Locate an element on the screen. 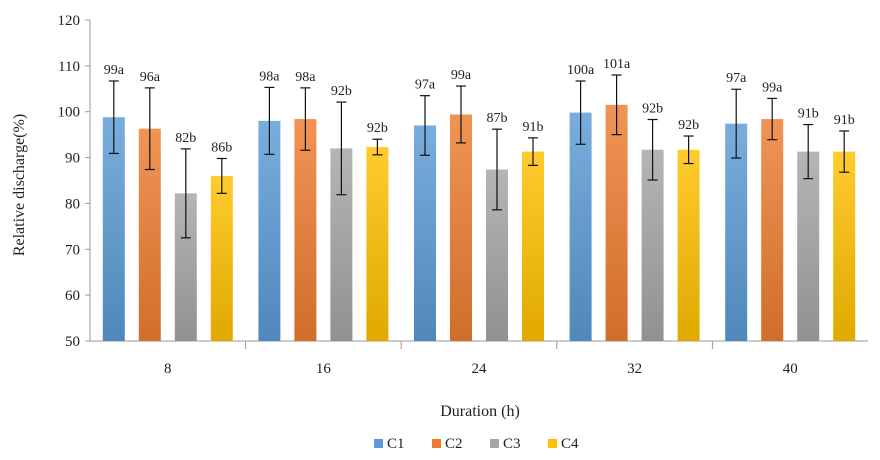 Image resolution: width=880 pixels, height=460 pixels. x-tick-label: 16 is located at coordinates (324, 369).